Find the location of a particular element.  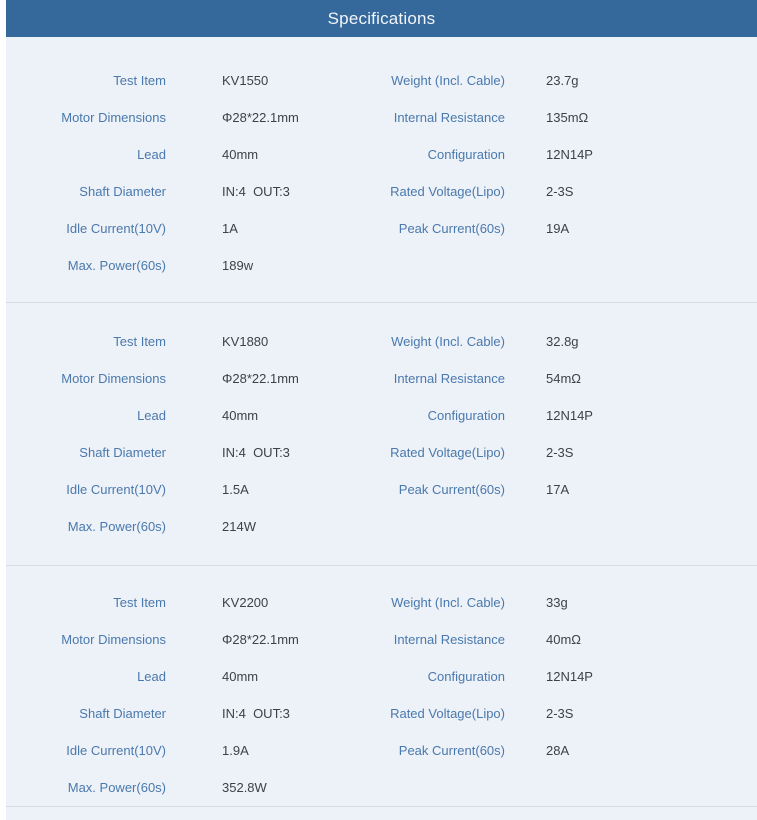

spec-value: 135mΩ is located at coordinates (567, 117).